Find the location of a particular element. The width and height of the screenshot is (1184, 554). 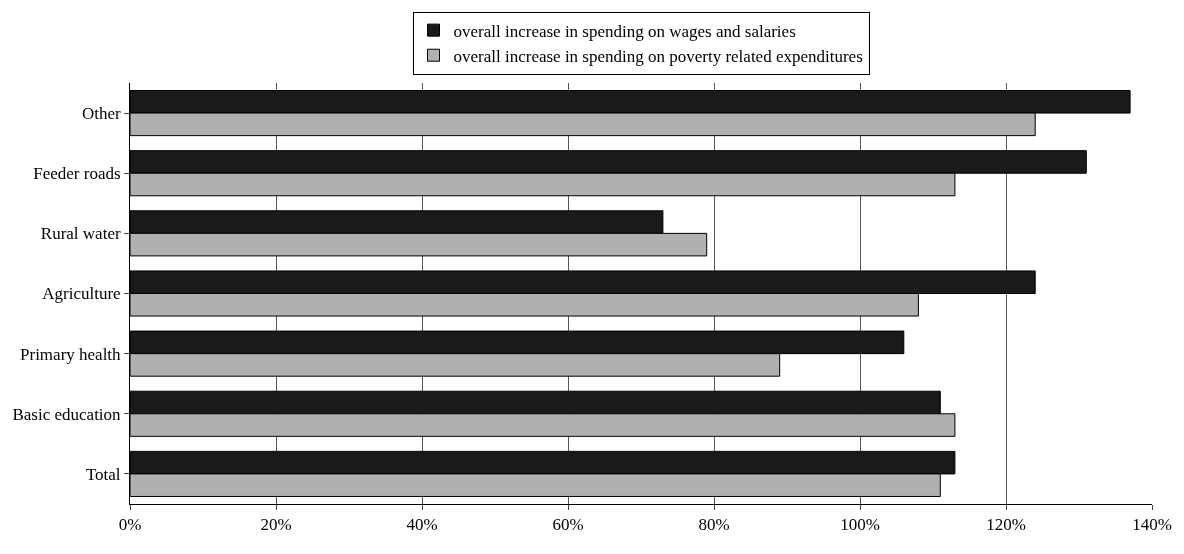

x-tick-label: 100% is located at coordinates (860, 525).